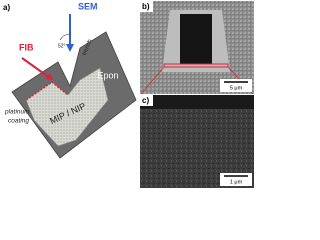  I want to click on fib-arrow-head, so click(49, 76).